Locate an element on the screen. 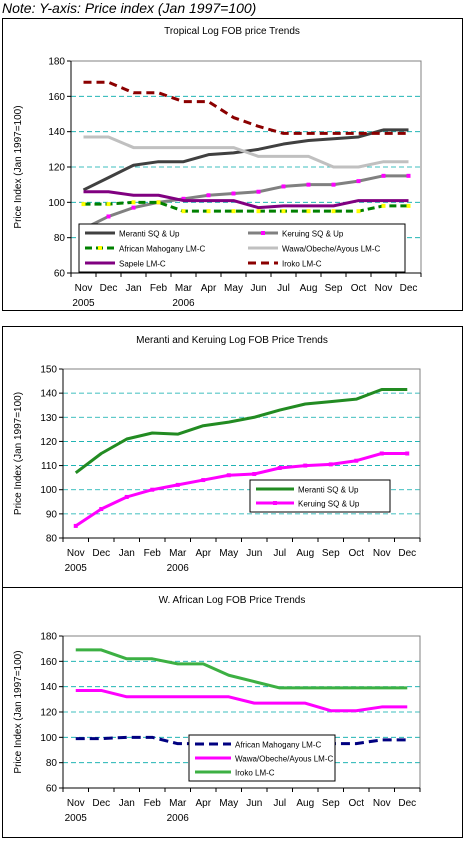 The height and width of the screenshot is (841, 466). year-label: 2006 is located at coordinates (183, 303).